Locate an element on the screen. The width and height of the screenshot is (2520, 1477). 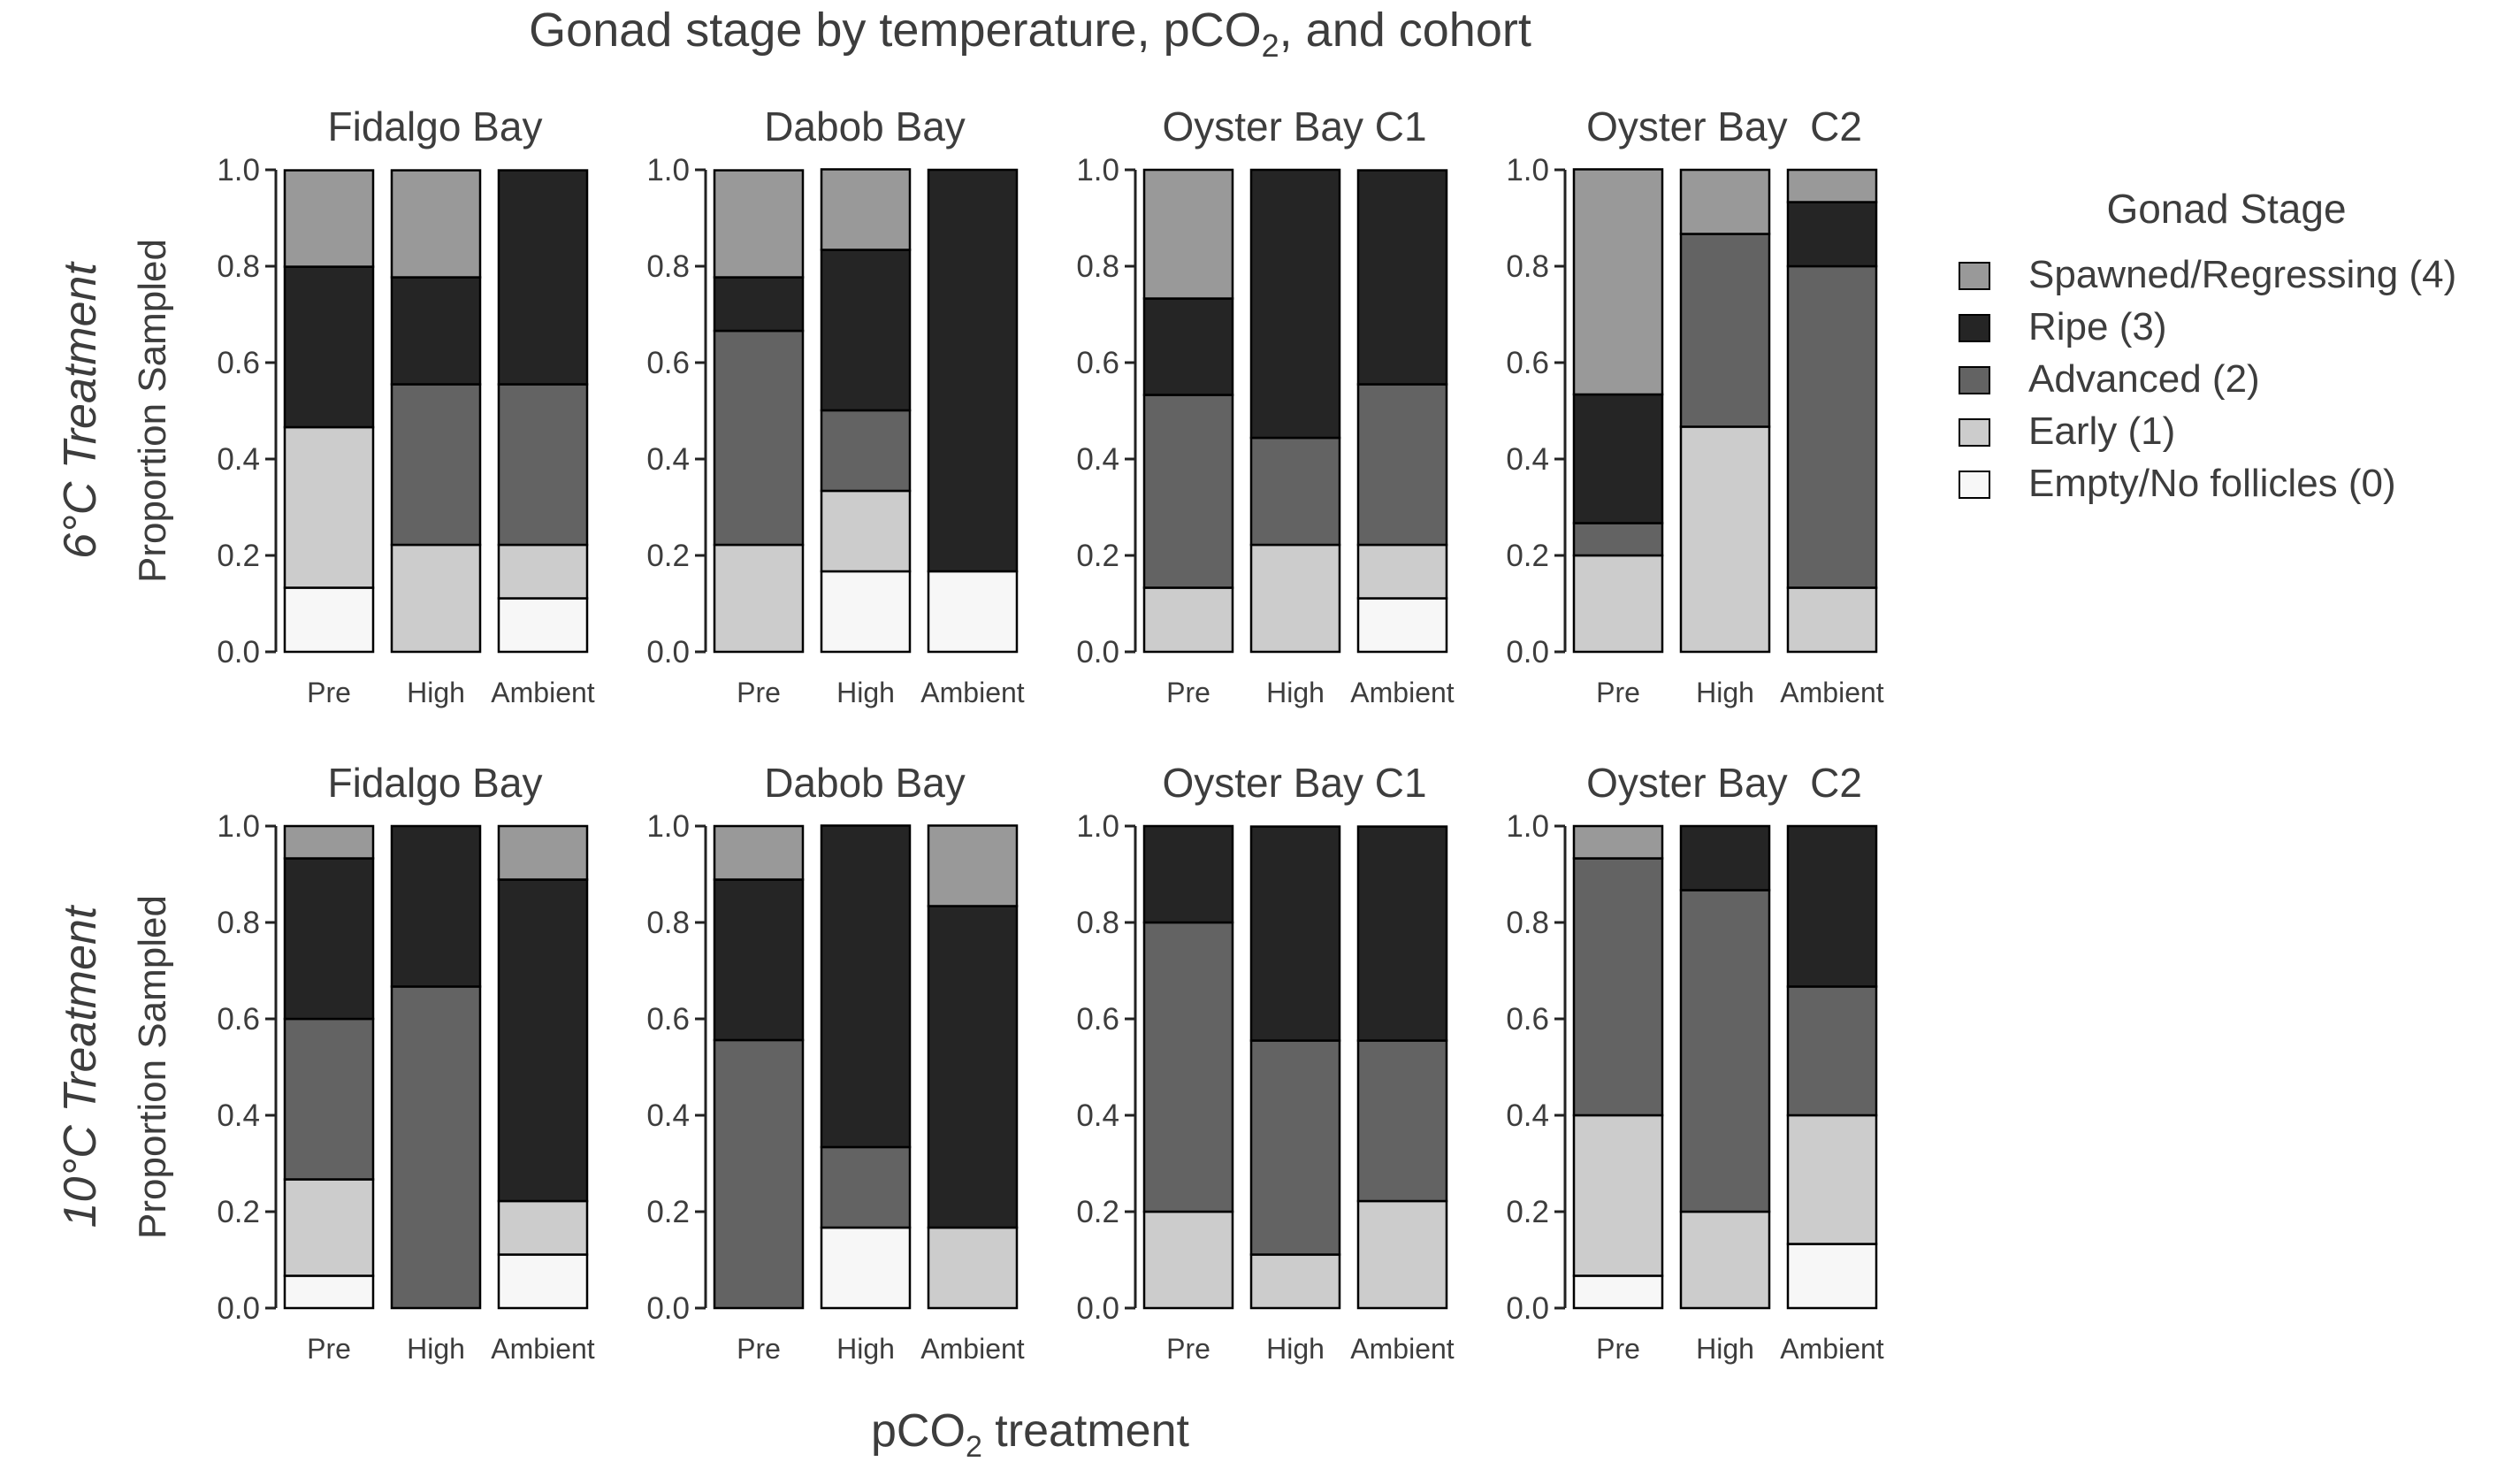
legend-label: Ripe (3) is located at coordinates (2097, 326).